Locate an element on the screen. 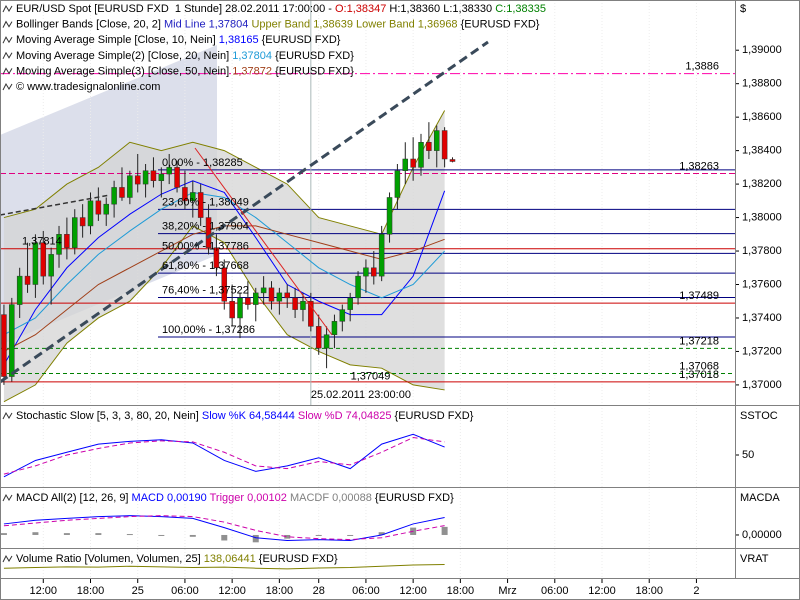 The width and height of the screenshot is (800, 600). legend-text: MACDF 0,00088 is located at coordinates (329, 498).